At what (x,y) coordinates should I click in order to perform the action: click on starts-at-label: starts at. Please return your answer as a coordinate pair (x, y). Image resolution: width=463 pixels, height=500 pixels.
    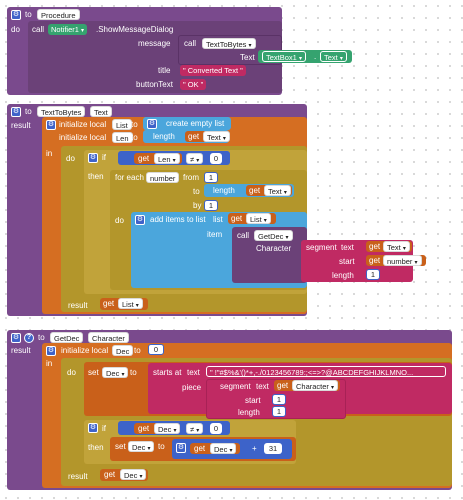
    Looking at the image, I should click on (167, 372).